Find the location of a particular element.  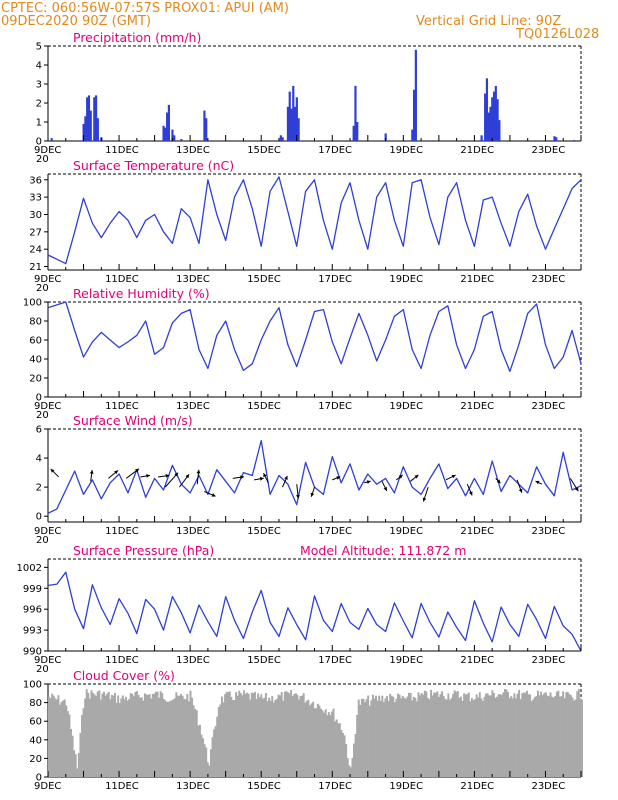

x-tick-label: 19DEC is located at coordinates (406, 660).